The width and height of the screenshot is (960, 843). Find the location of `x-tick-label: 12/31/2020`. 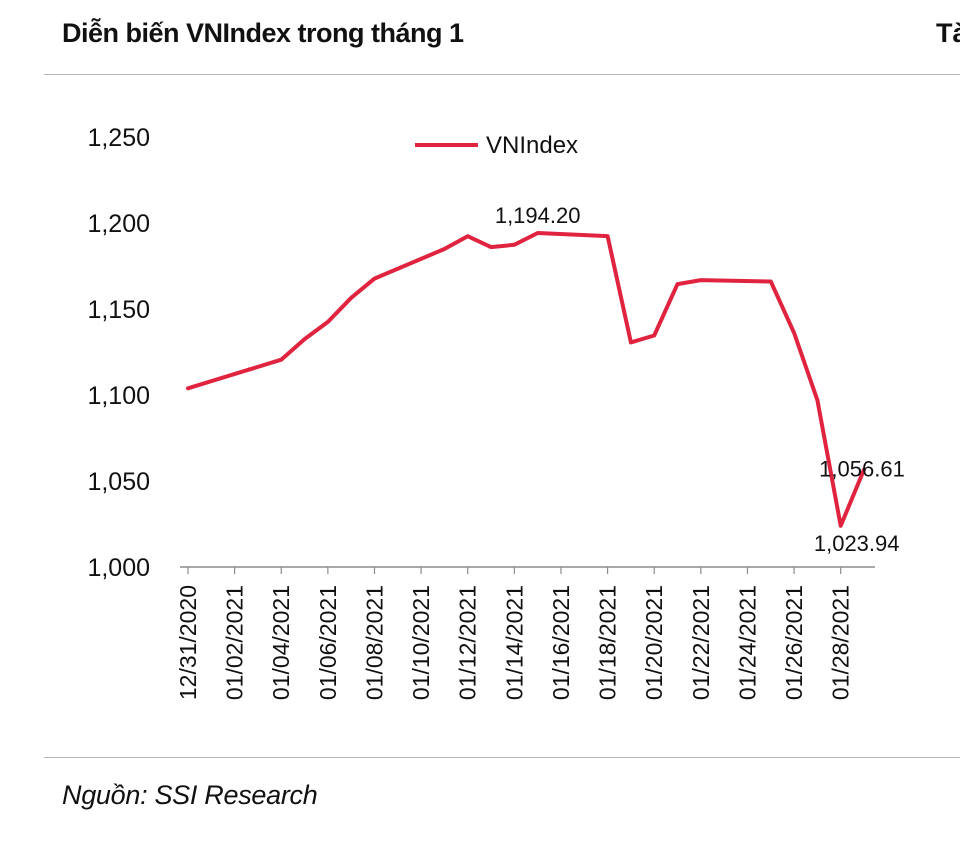

x-tick-label: 12/31/2020 is located at coordinates (188, 642).